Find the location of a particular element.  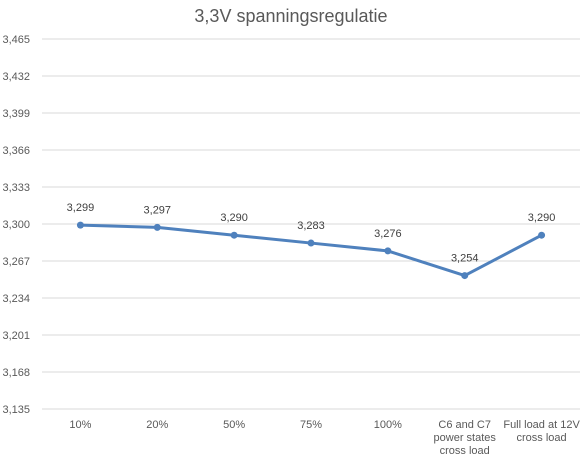

data-label: 3,283 is located at coordinates (311, 226).